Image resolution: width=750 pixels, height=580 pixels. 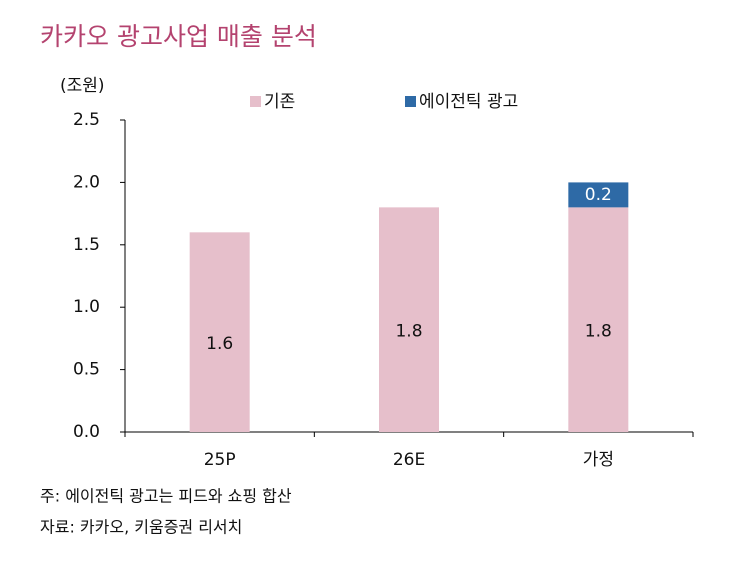 What do you see at coordinates (82, 86) in the screenshot?
I see `y-unit: (조원)` at bounding box center [82, 86].